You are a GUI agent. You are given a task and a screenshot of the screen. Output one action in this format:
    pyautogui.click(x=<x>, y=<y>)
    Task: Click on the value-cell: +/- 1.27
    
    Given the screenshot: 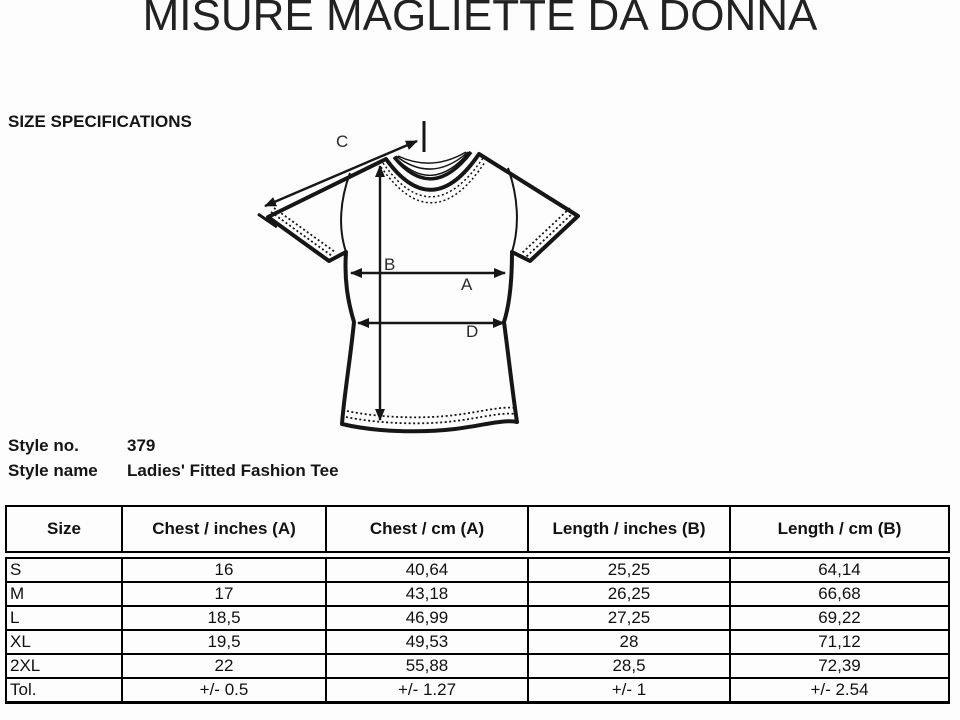 What is the action you would take?
    pyautogui.click(x=427, y=690)
    